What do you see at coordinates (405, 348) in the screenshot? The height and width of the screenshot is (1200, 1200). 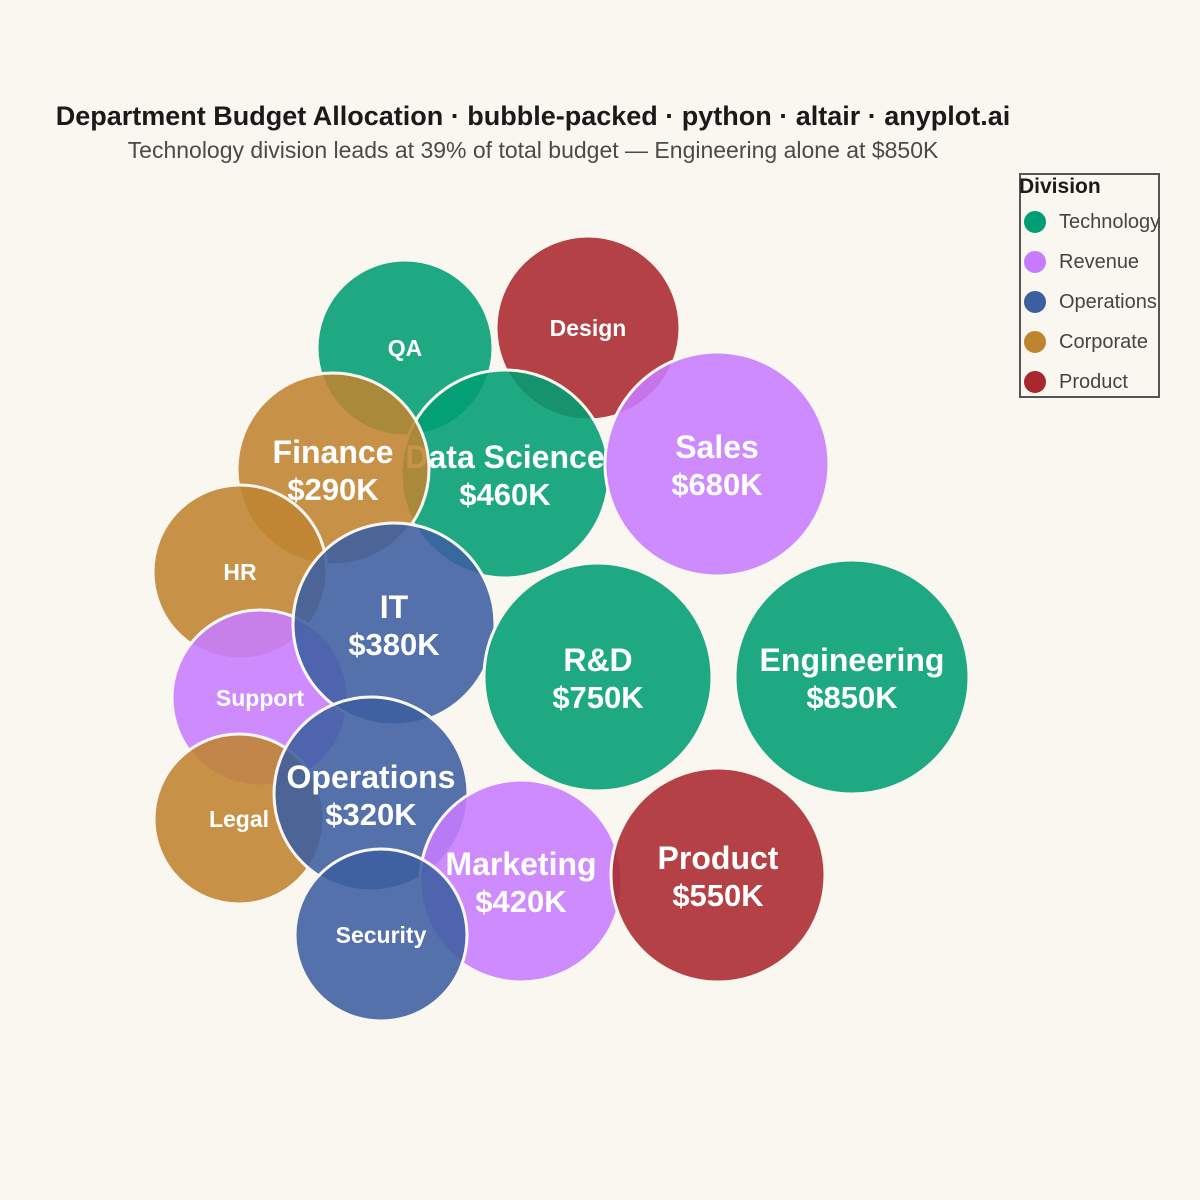 I see `bubble-name-label: QA` at bounding box center [405, 348].